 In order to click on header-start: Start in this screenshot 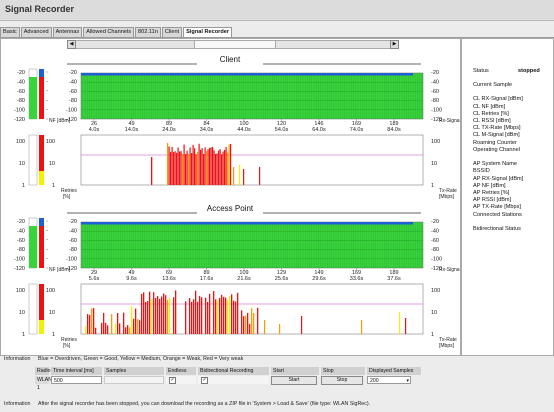, I will do `click(295, 371)`.